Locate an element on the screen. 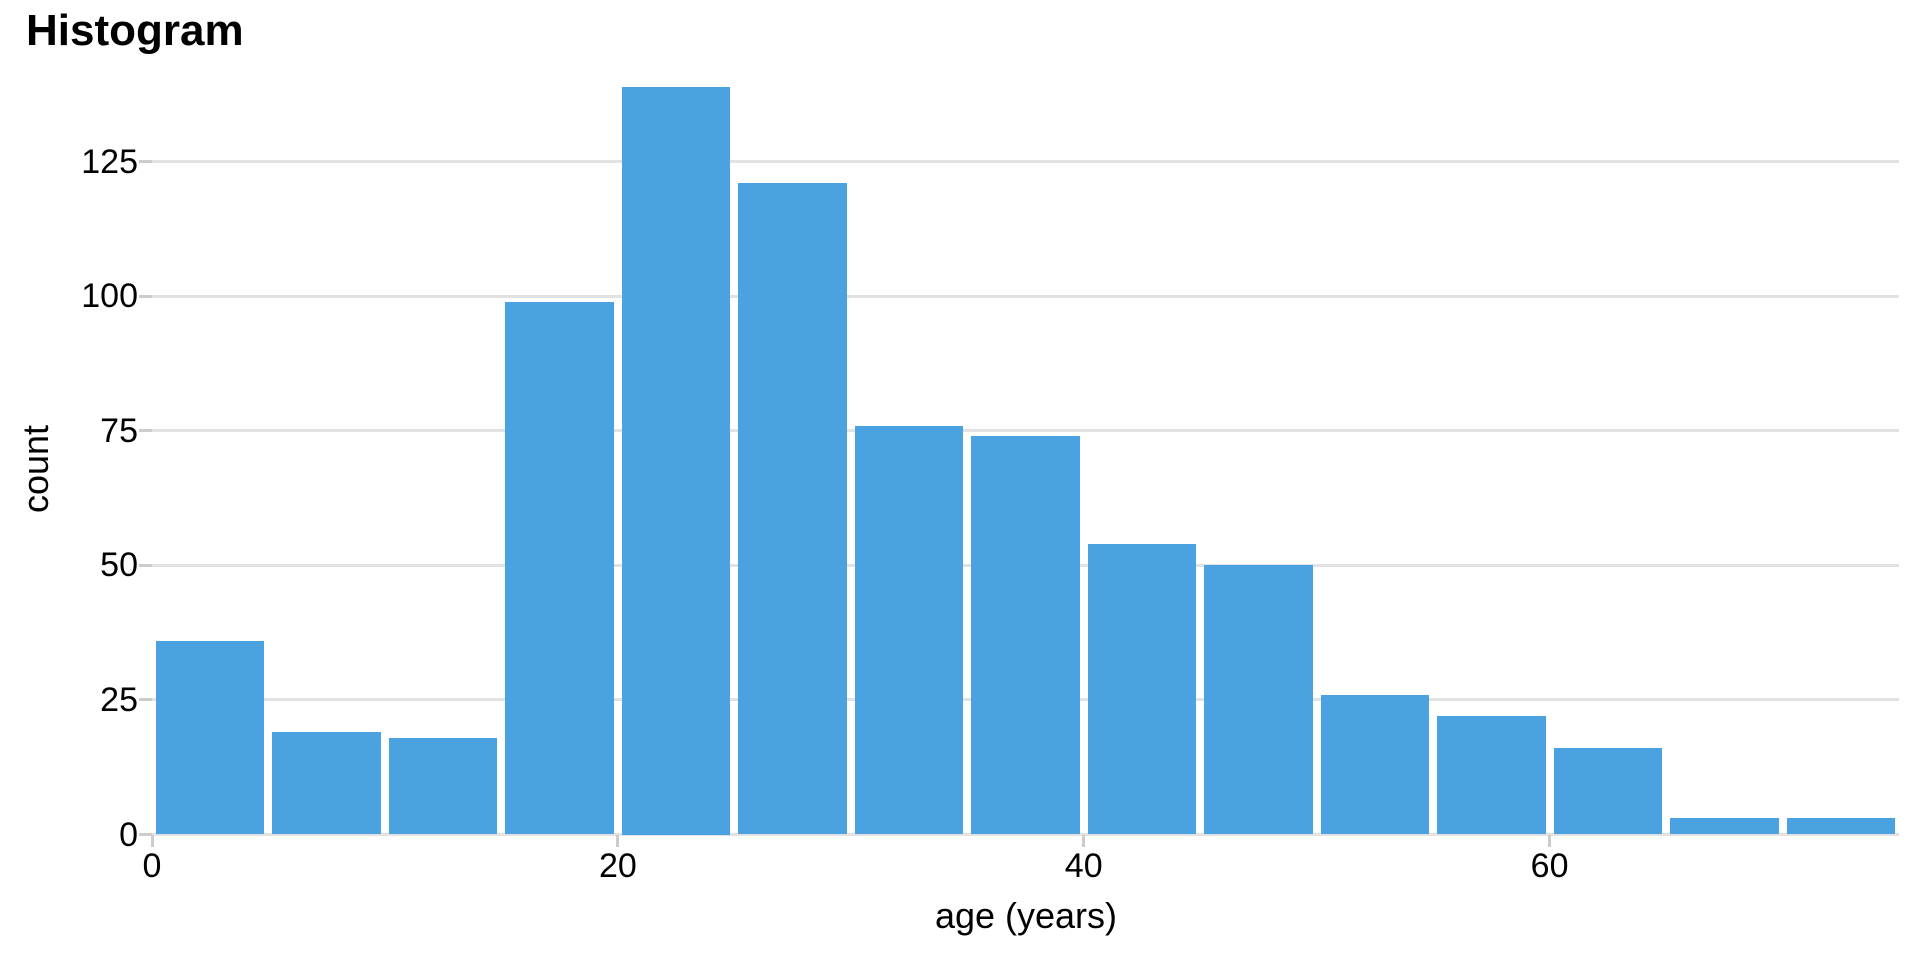 This screenshot has width=1920, height=960. x-tick-label: 20 is located at coordinates (617, 866).